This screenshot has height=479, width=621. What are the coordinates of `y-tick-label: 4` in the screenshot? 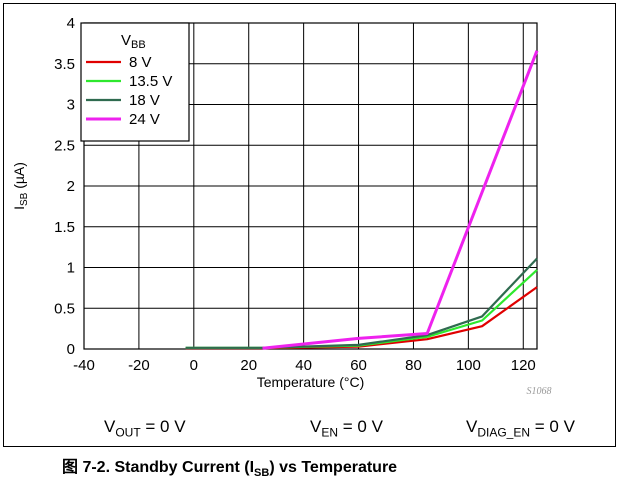 It's located at (71, 23).